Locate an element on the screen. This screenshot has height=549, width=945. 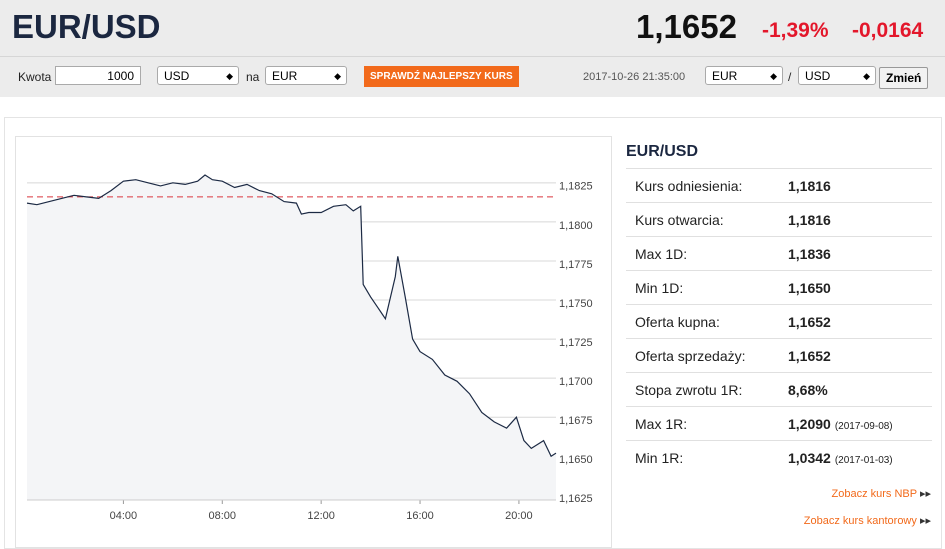
to-label: na is located at coordinates (253, 77).